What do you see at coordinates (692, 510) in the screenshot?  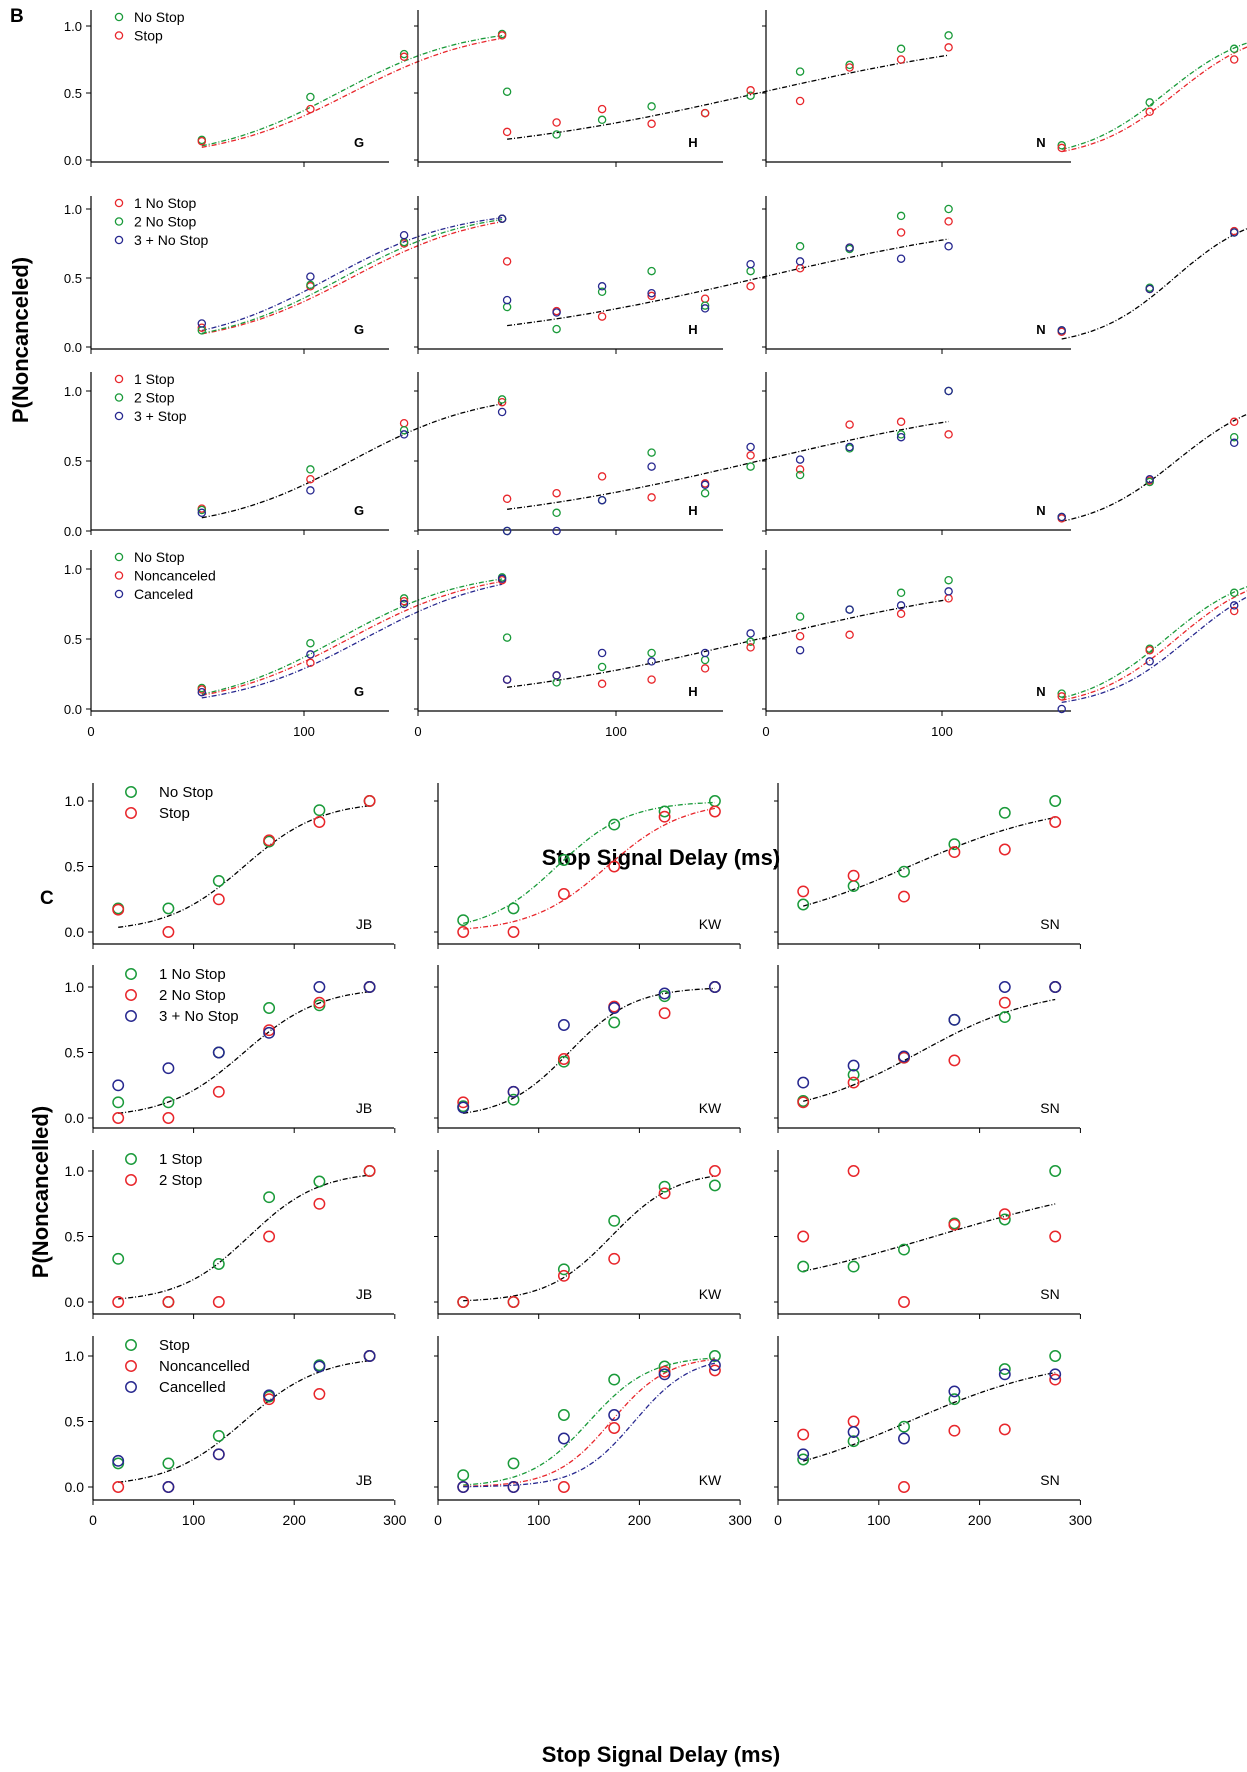 I see `subplot-label: H` at bounding box center [692, 510].